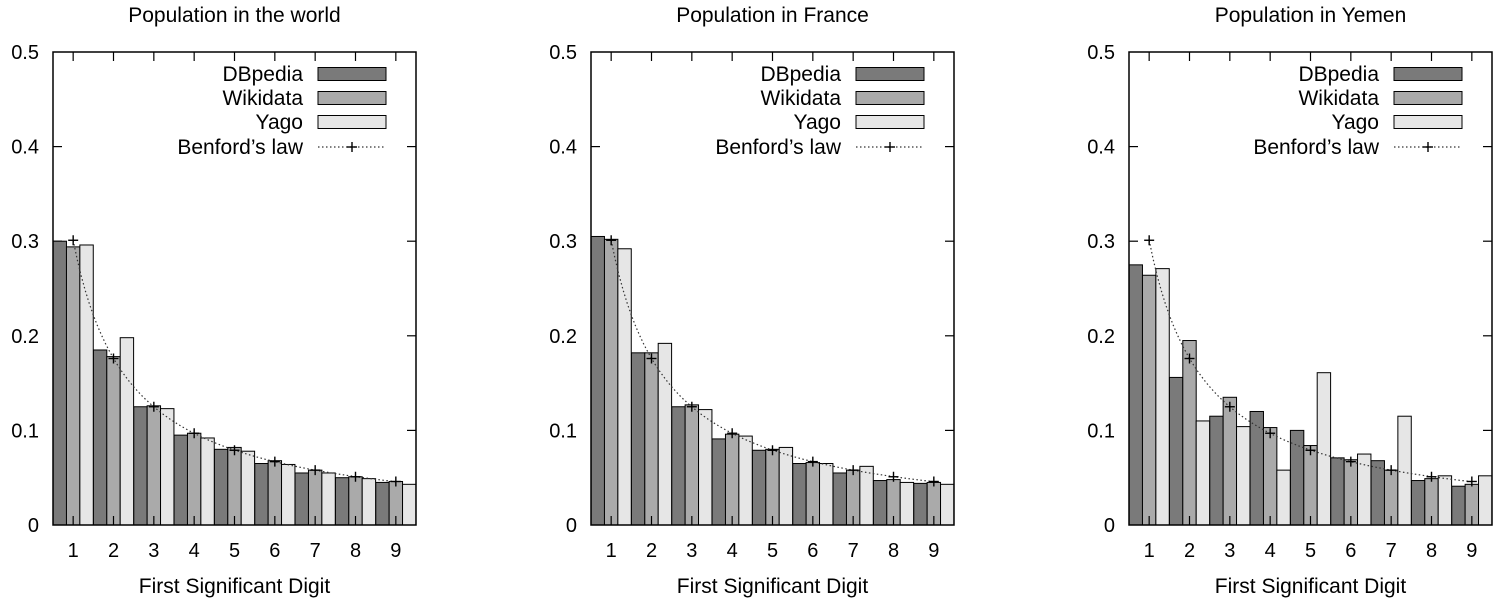  I want to click on legend-label: Yago, so click(818, 122).